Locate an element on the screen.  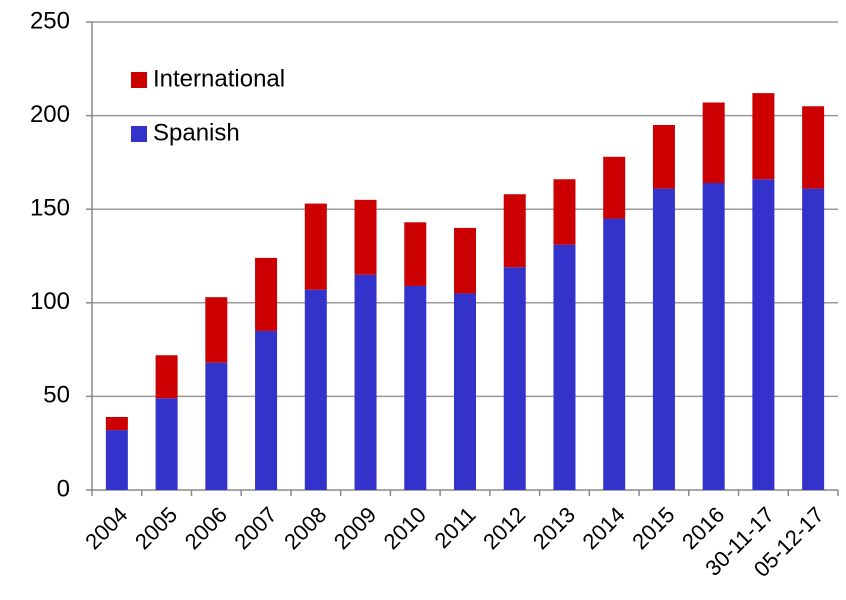
y-tick-label: 0 is located at coordinates (63, 488).